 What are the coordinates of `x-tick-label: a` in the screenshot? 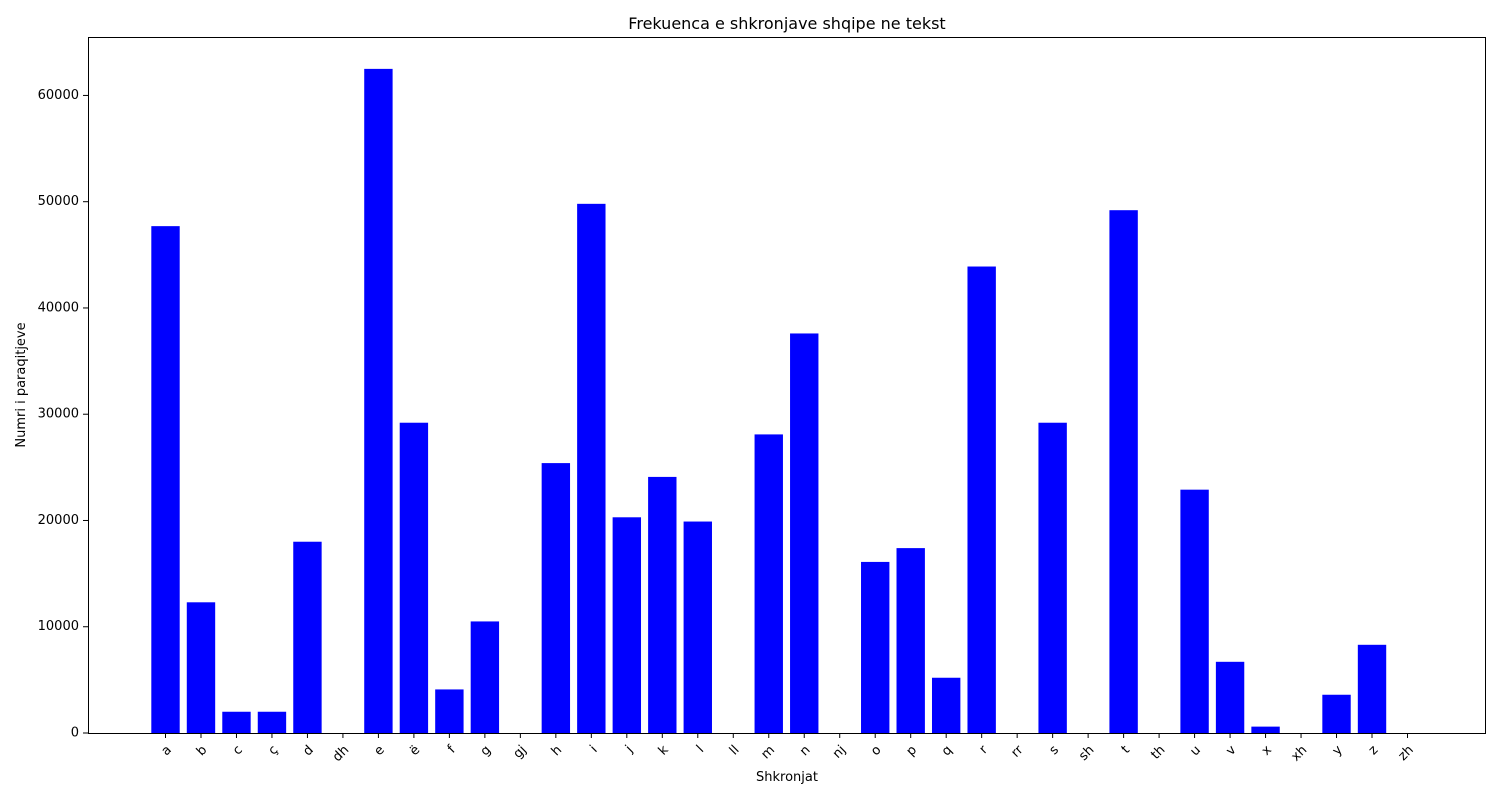 It's located at (167, 751).